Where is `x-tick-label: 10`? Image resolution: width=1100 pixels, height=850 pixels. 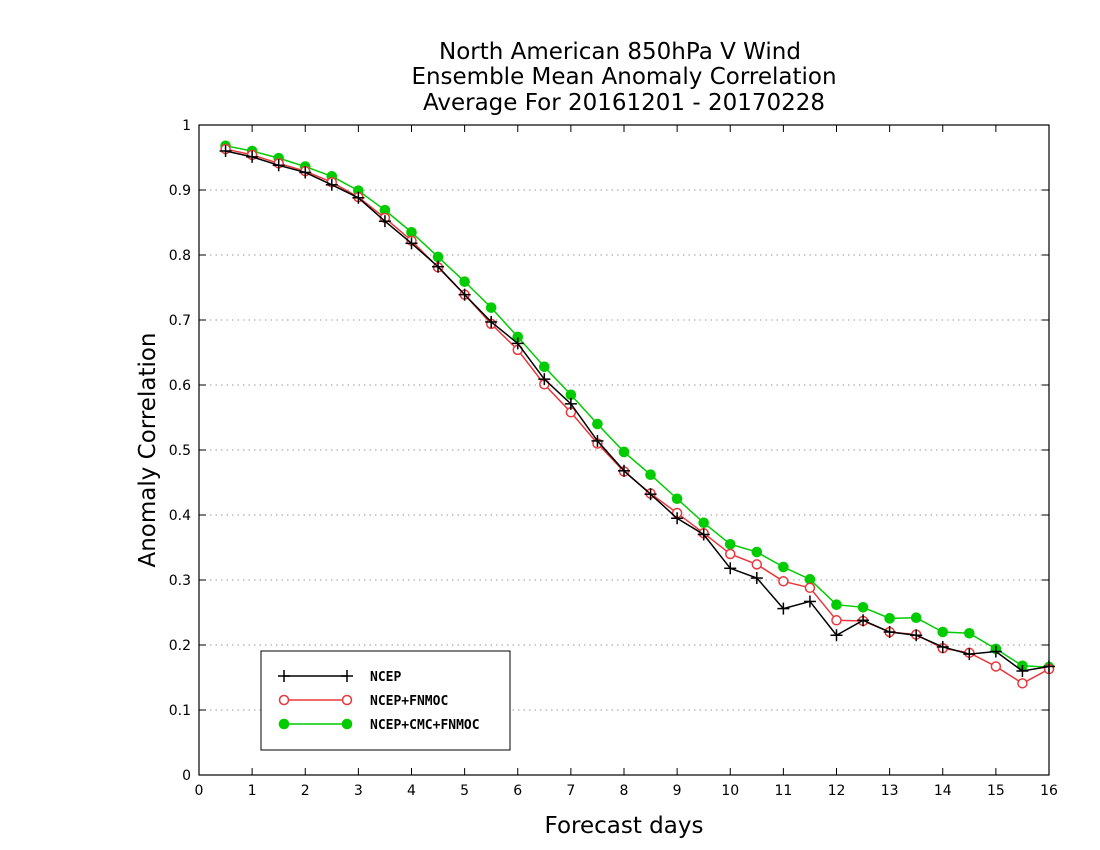 x-tick-label: 10 is located at coordinates (730, 791).